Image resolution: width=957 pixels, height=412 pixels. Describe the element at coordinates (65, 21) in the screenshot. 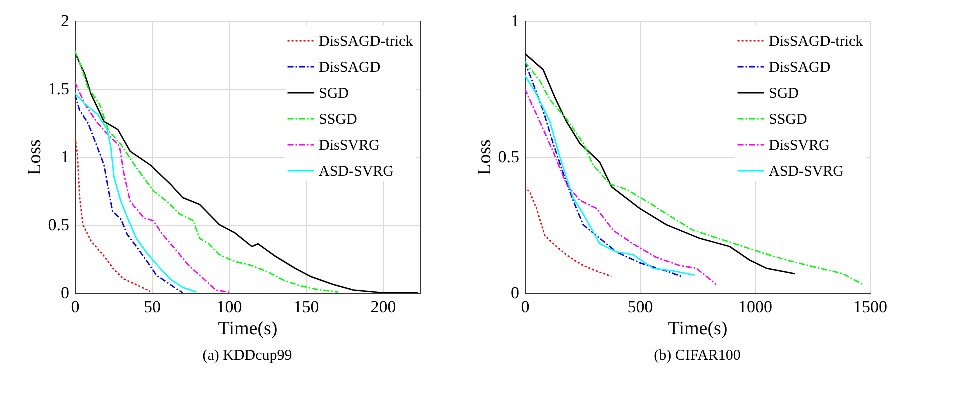

I see `y-tick-label: 2` at that location.